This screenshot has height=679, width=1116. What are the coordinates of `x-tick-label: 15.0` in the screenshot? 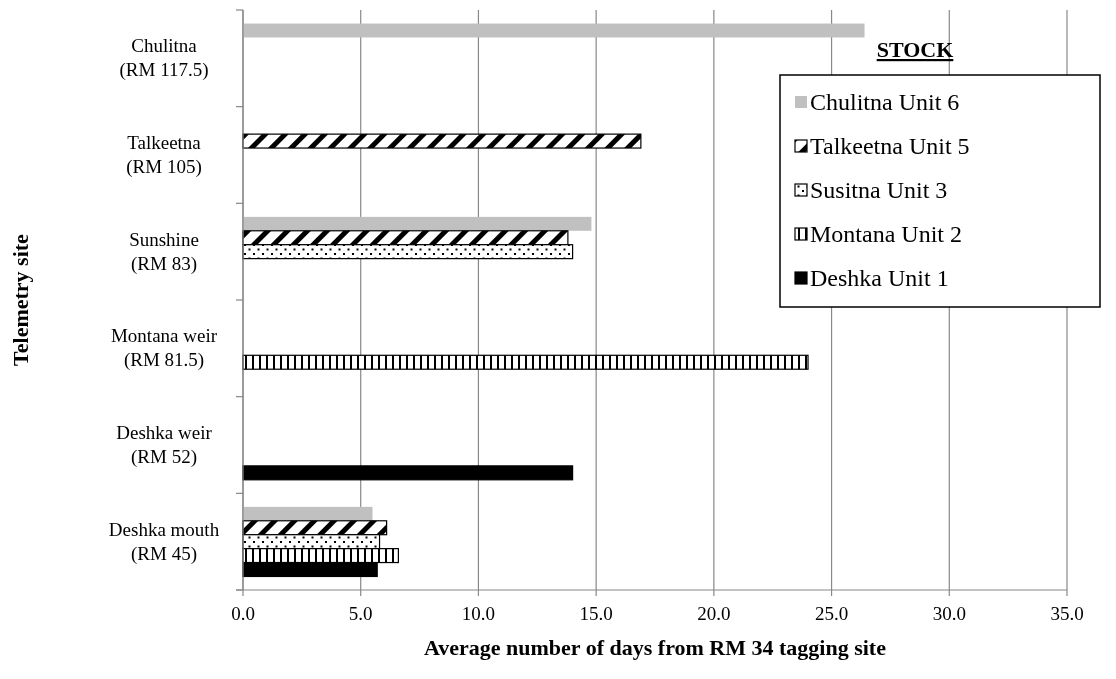 It's located at (596, 613).